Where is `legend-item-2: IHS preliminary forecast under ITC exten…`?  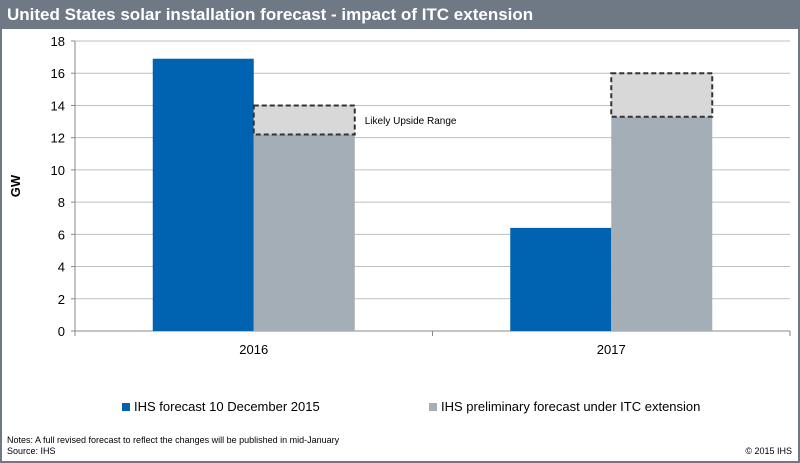
legend-item-2: IHS preliminary forecast under ITC exten… is located at coordinates (564, 406).